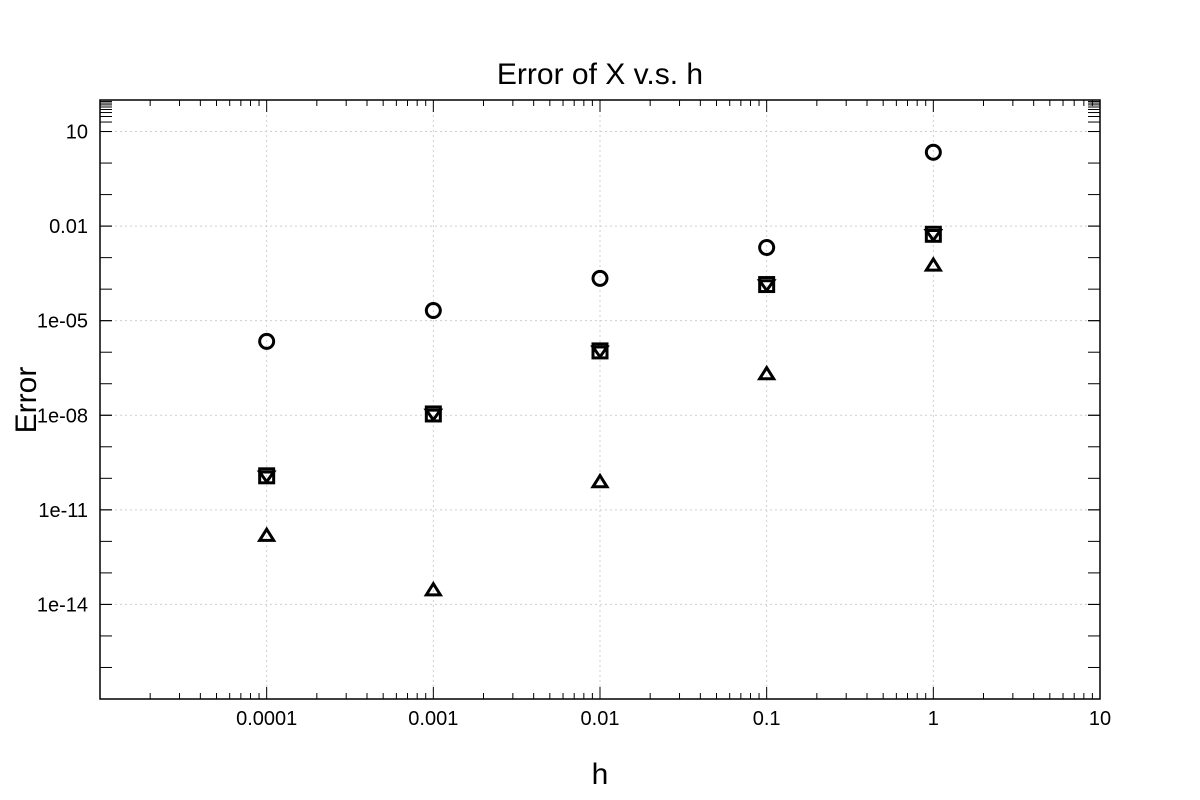 Image resolution: width=1200 pixels, height=800 pixels. What do you see at coordinates (933, 719) in the screenshot?
I see `x-tick-label: 1` at bounding box center [933, 719].